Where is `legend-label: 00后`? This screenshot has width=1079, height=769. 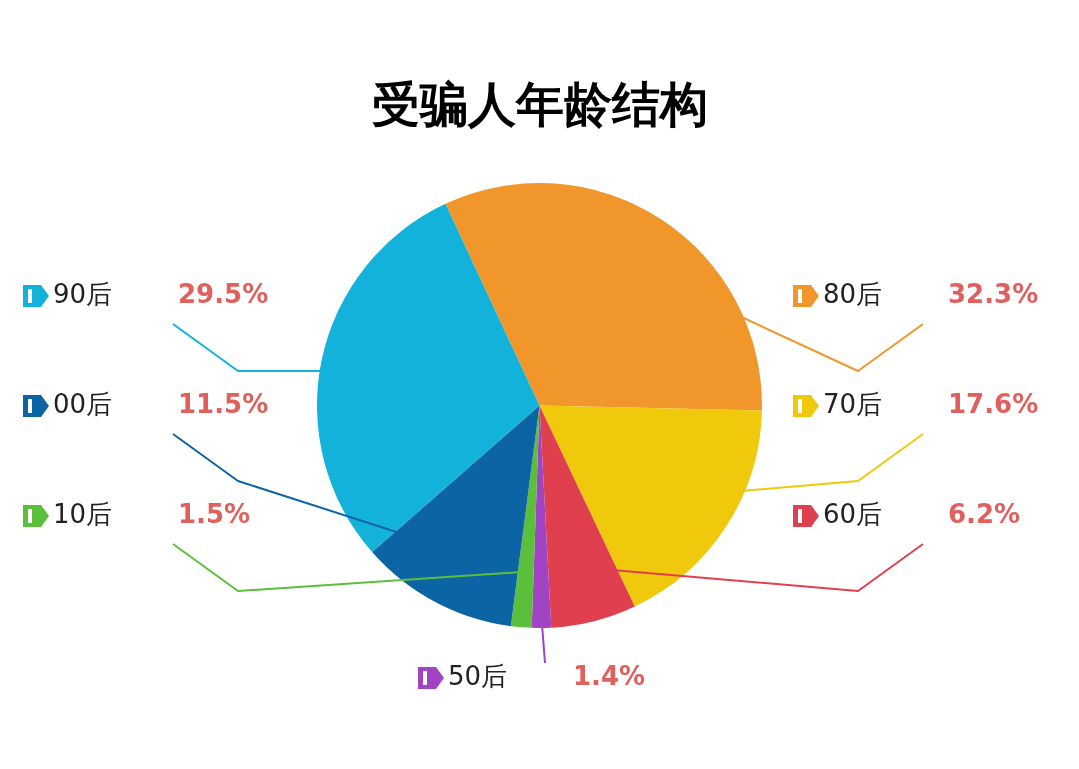 legend-label: 00后 is located at coordinates (83, 403).